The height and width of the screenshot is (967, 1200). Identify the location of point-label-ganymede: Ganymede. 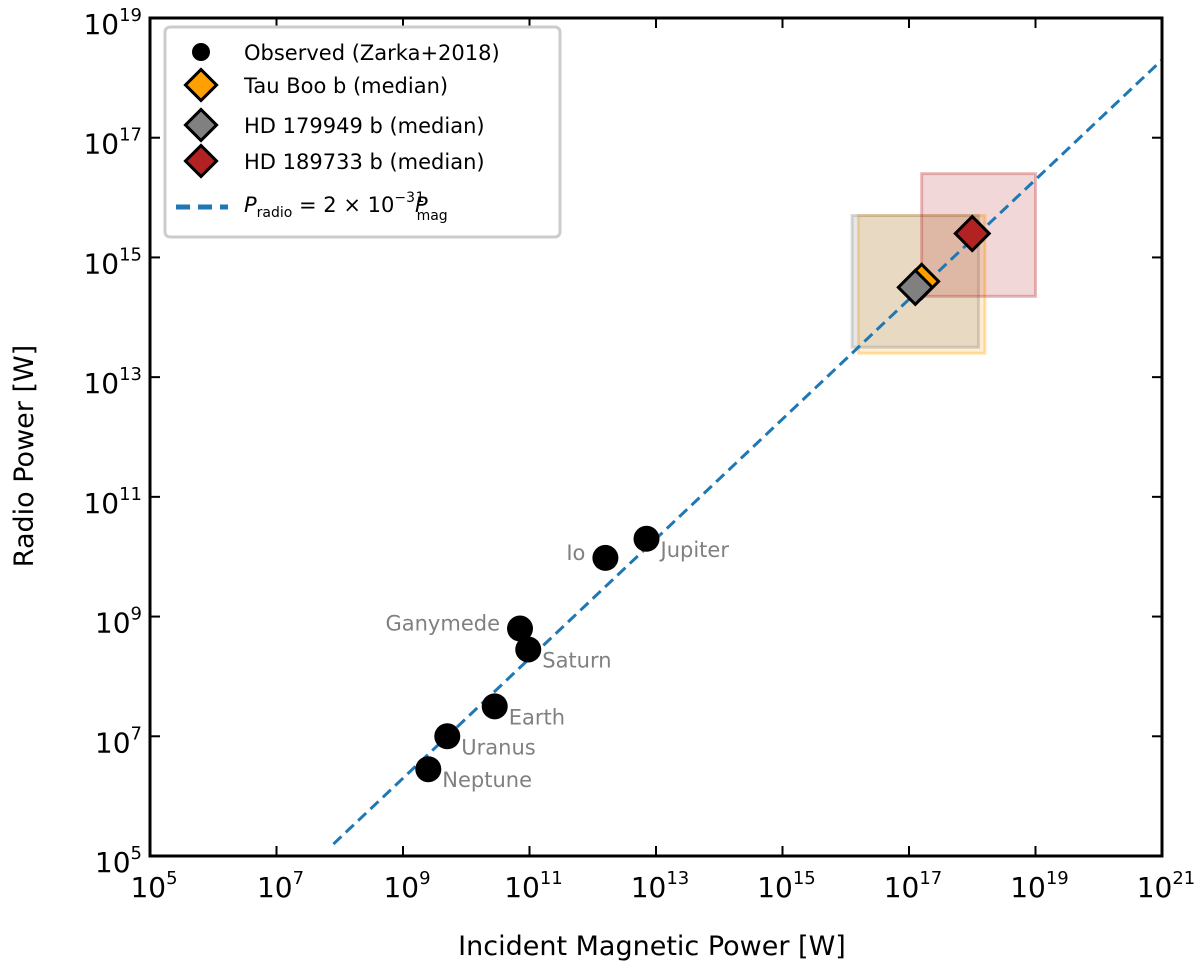
(442, 624).